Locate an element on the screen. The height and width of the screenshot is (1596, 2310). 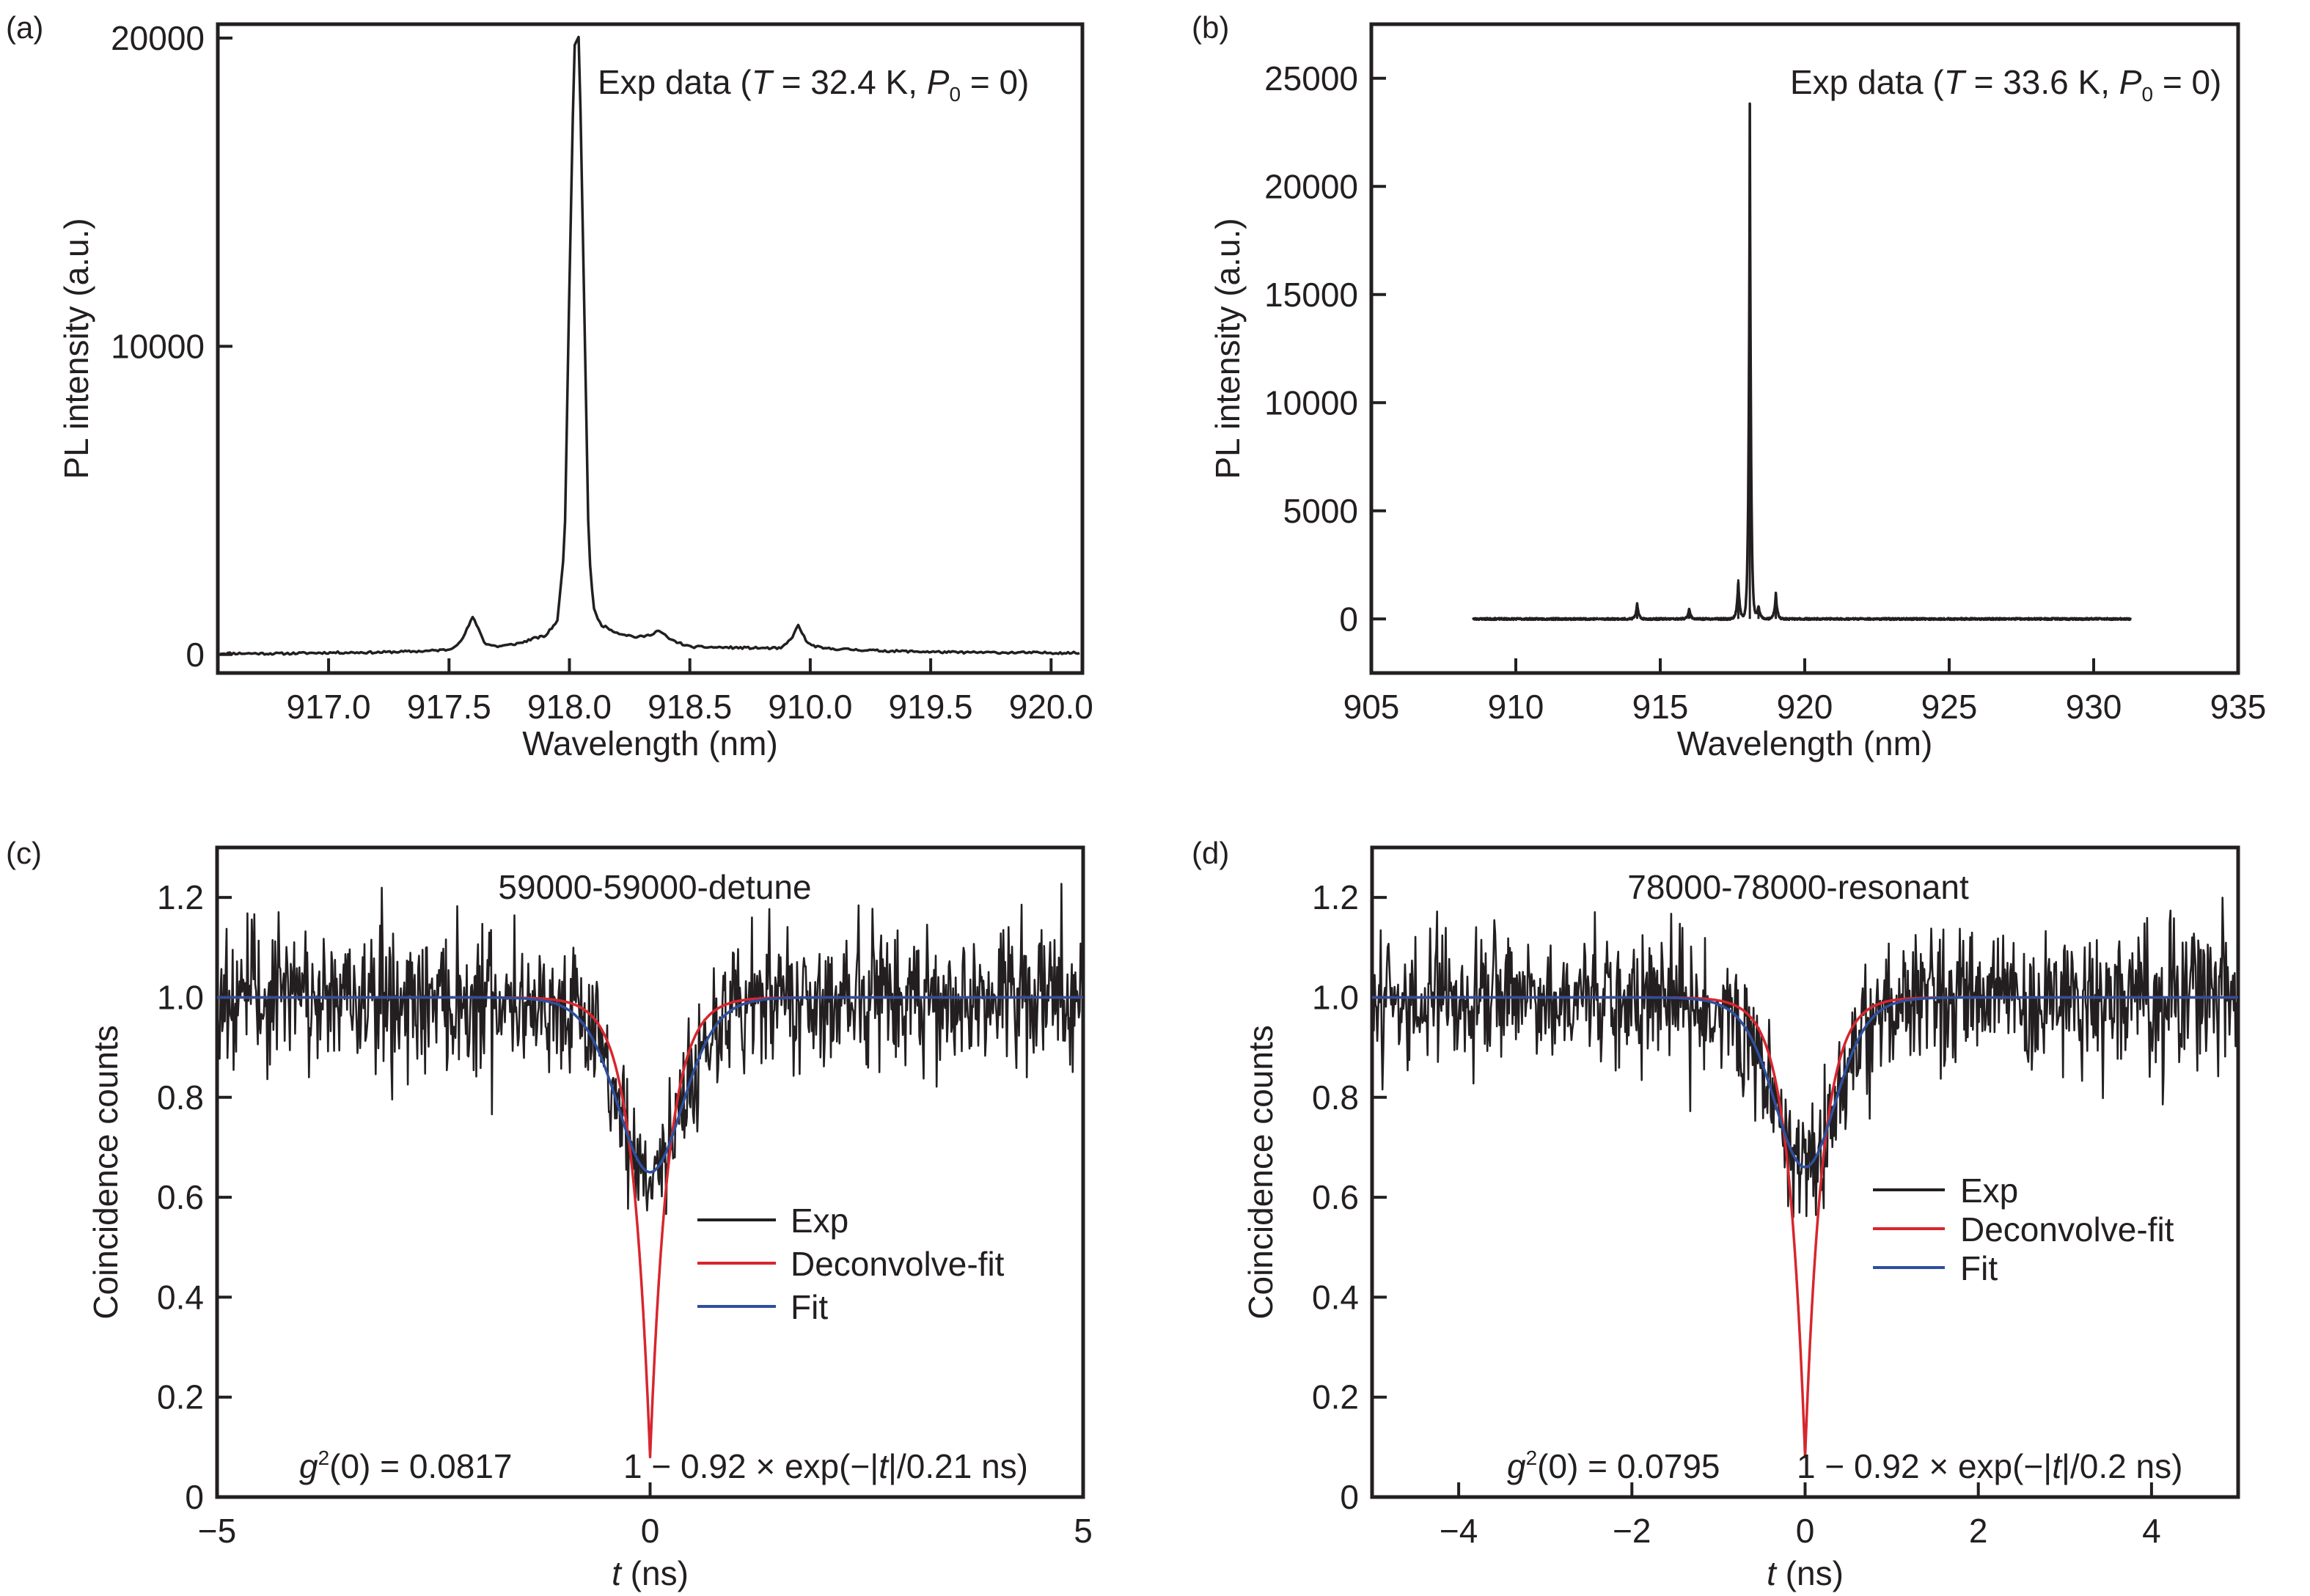
x-tick-label: 917.5 is located at coordinates (449, 707).